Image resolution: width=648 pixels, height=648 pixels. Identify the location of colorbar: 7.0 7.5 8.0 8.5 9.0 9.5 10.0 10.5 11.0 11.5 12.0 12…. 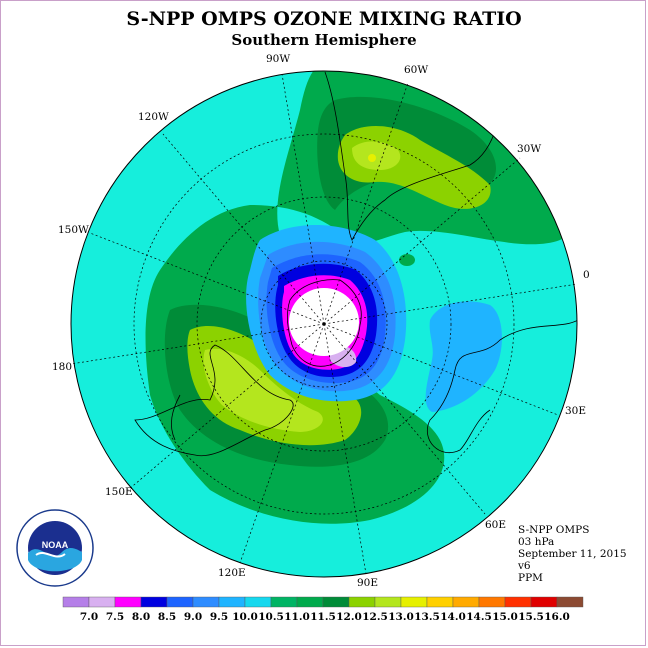
(323, 609).